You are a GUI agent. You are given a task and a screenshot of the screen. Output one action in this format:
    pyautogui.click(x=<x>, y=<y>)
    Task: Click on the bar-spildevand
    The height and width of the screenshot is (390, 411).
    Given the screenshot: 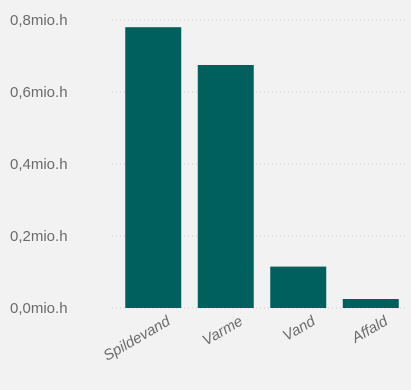 What is the action you would take?
    pyautogui.click(x=153, y=167)
    